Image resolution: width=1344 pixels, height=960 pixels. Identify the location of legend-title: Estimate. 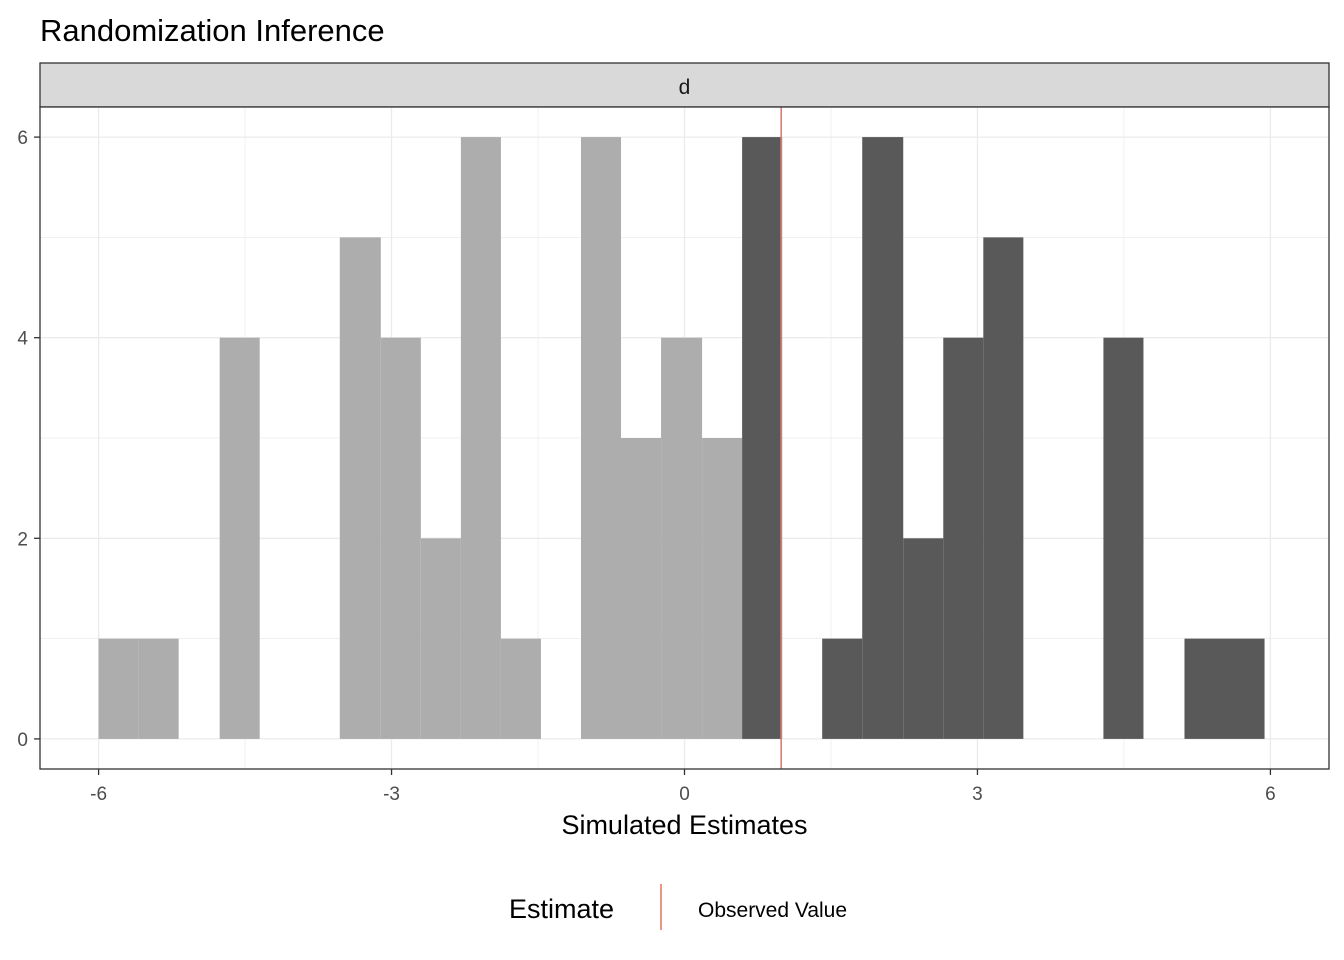
(561, 909).